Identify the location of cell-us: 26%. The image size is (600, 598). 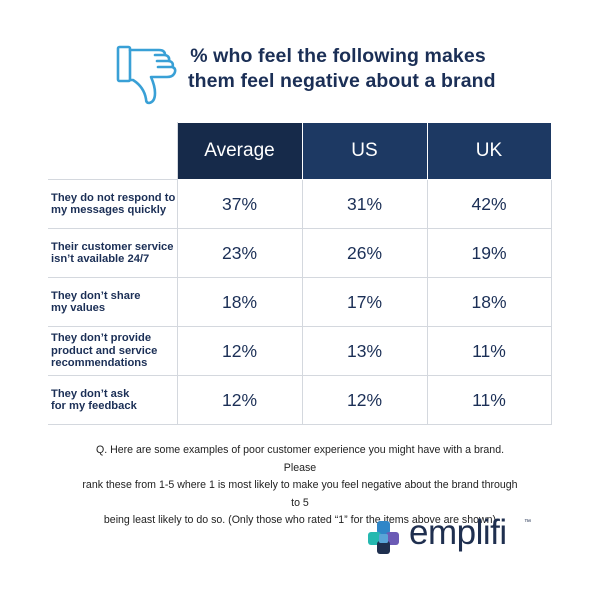
(364, 253).